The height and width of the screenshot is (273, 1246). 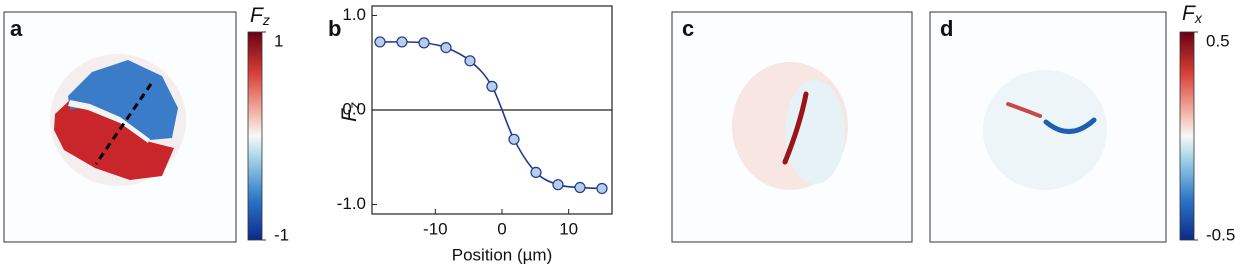 What do you see at coordinates (351, 203) in the screenshot?
I see `y-tick-label: -1.0` at bounding box center [351, 203].